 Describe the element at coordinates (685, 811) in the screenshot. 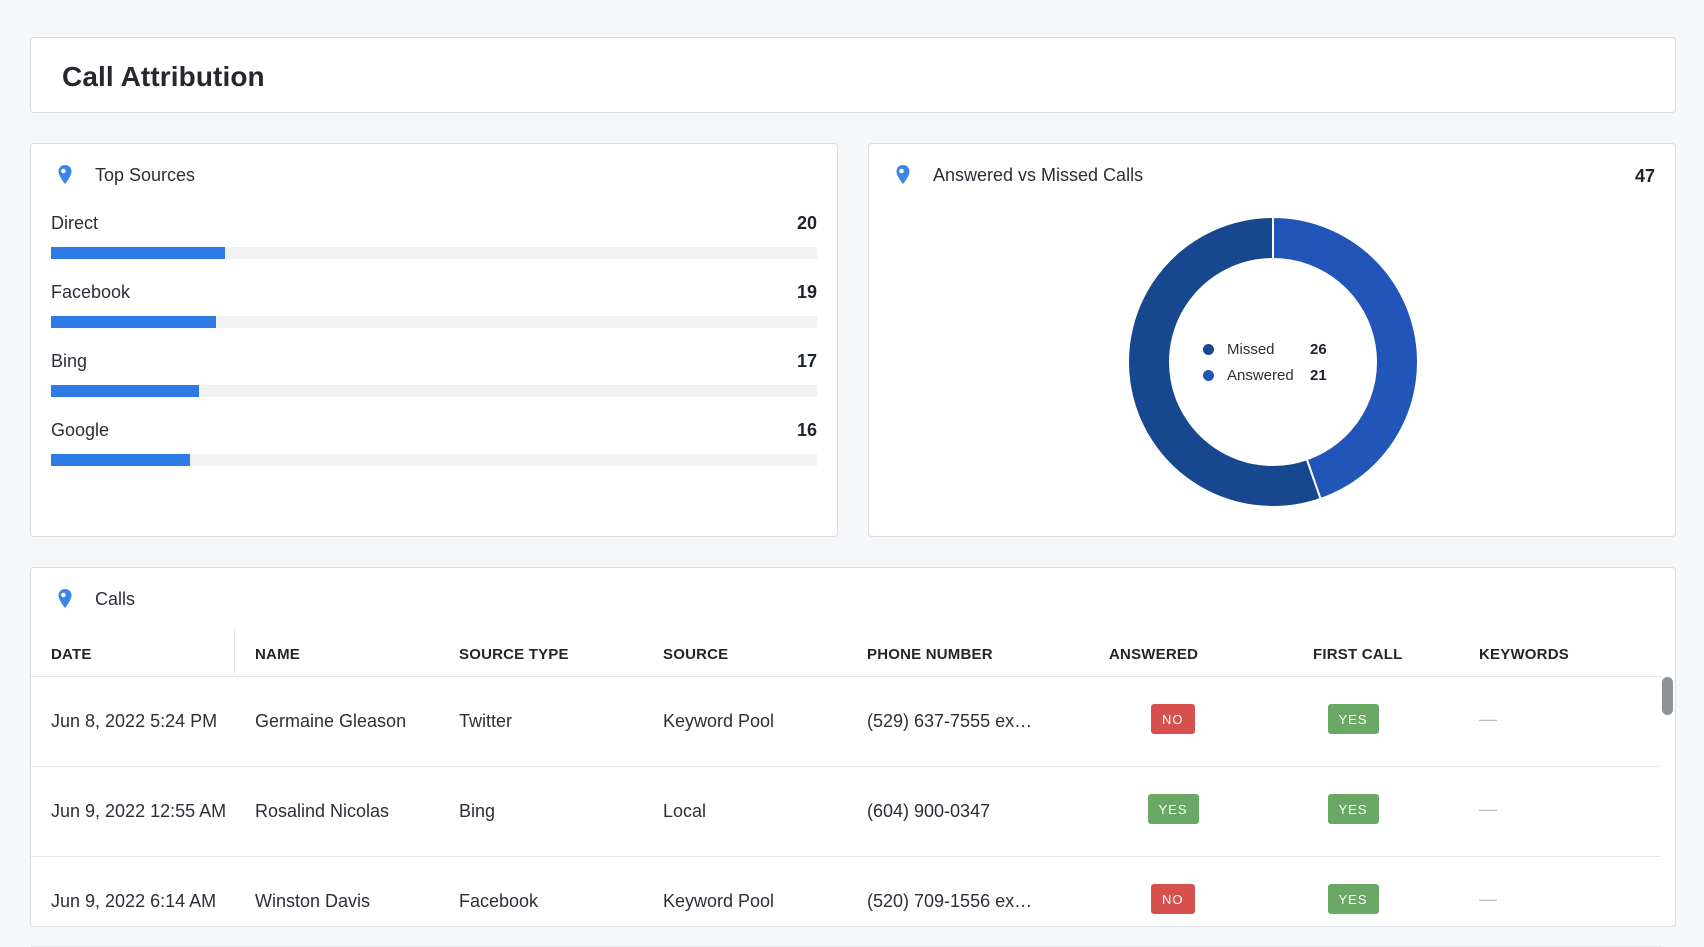

I see `cell-source: Local` at that location.